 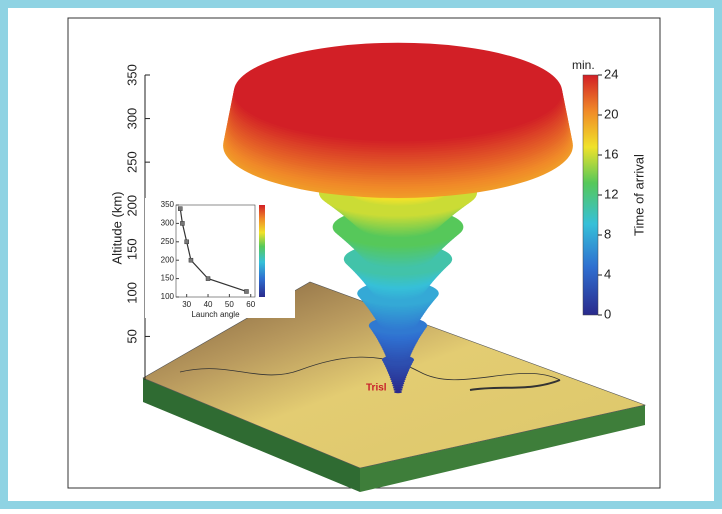 I want to click on y-tick-label: 150, so click(x=131, y=249).